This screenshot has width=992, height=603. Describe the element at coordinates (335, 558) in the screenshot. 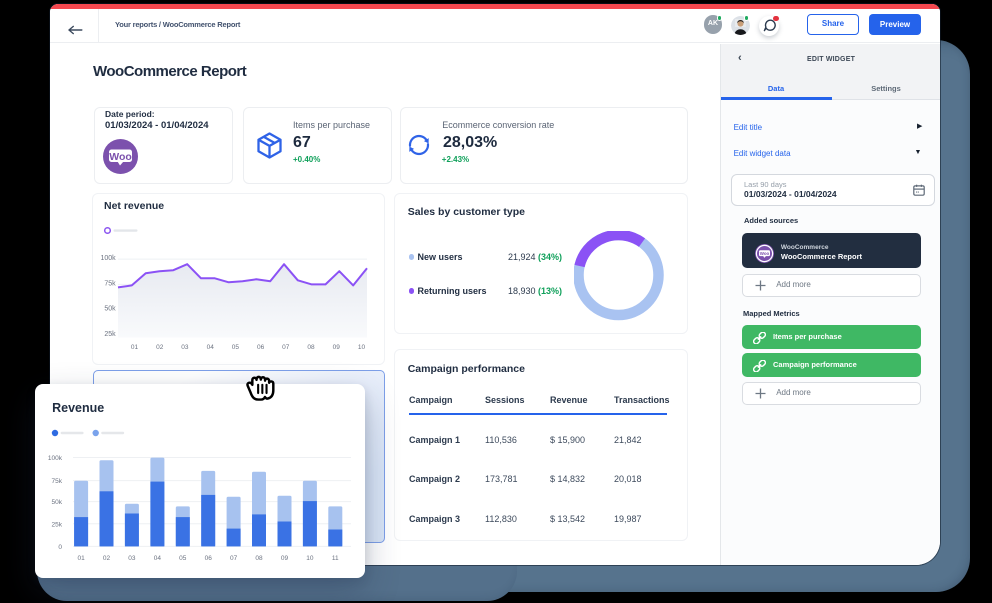

I see `svg-text: 11` at that location.